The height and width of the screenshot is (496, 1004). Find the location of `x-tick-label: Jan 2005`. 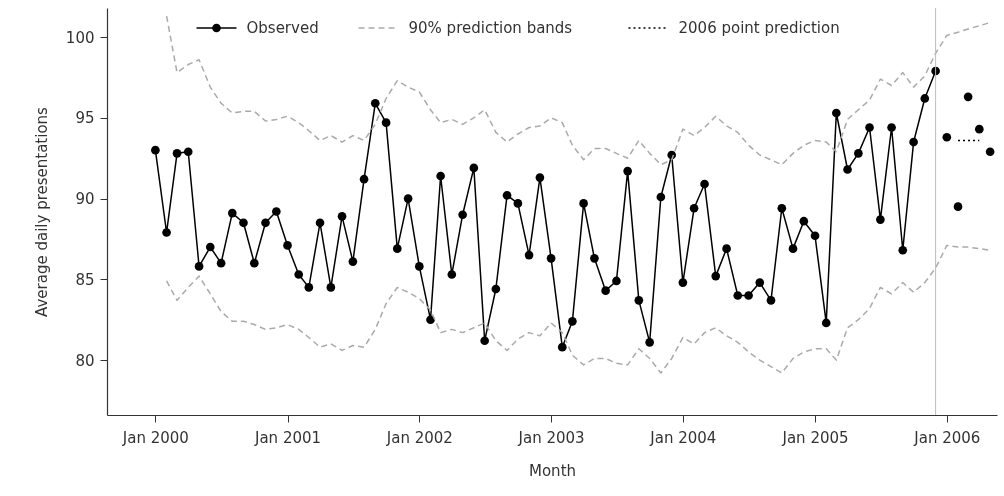

x-tick-label: Jan 2005 is located at coordinates (815, 437).